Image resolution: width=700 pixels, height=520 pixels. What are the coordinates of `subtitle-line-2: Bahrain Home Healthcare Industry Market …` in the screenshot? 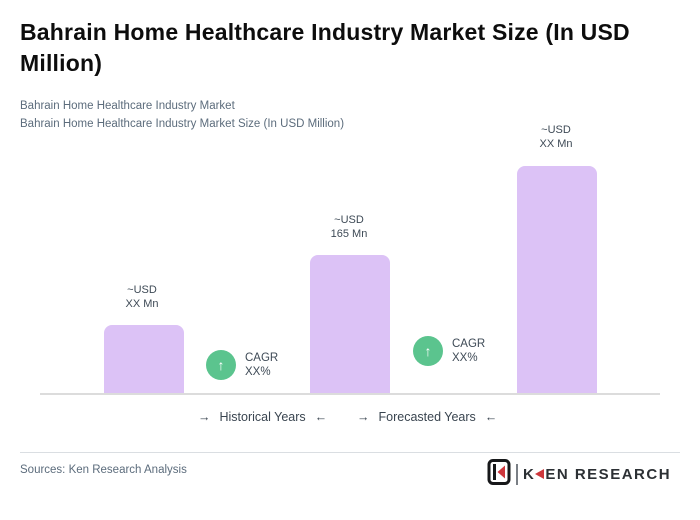 It's located at (182, 124).